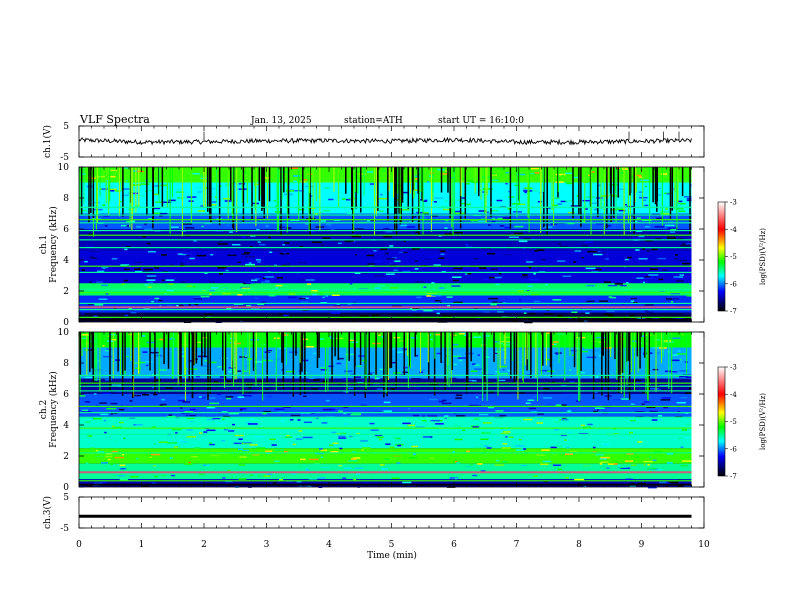  I want to click on no-data-region, so click(697, 409).